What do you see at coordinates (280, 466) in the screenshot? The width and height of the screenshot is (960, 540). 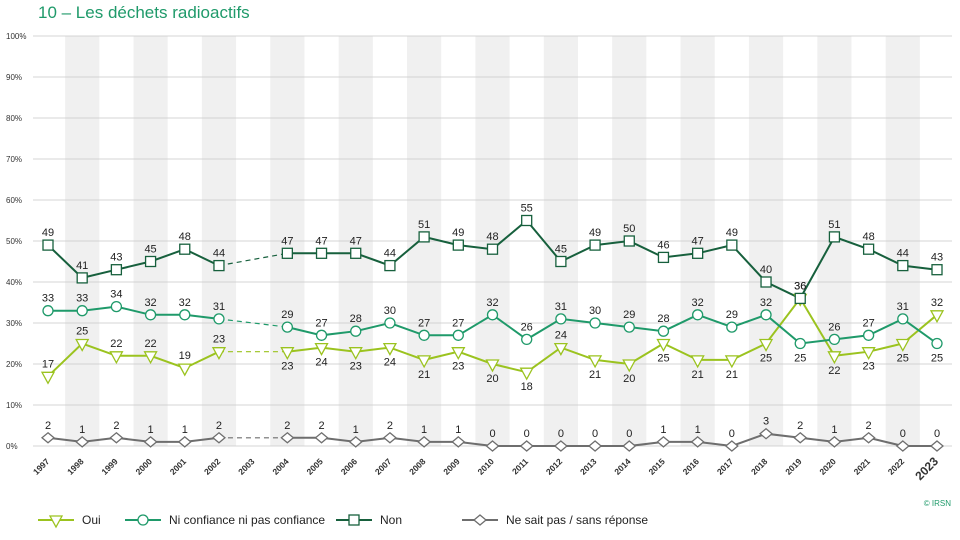 I see `x-tick-label: 2004` at bounding box center [280, 466].